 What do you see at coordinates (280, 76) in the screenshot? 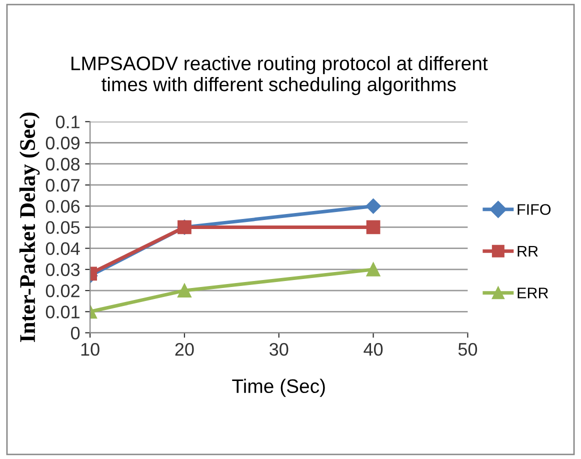
I see `chart-title: LMPSAODV reactive routing protocol at different times with different scheduling algorithms` at bounding box center [280, 76].